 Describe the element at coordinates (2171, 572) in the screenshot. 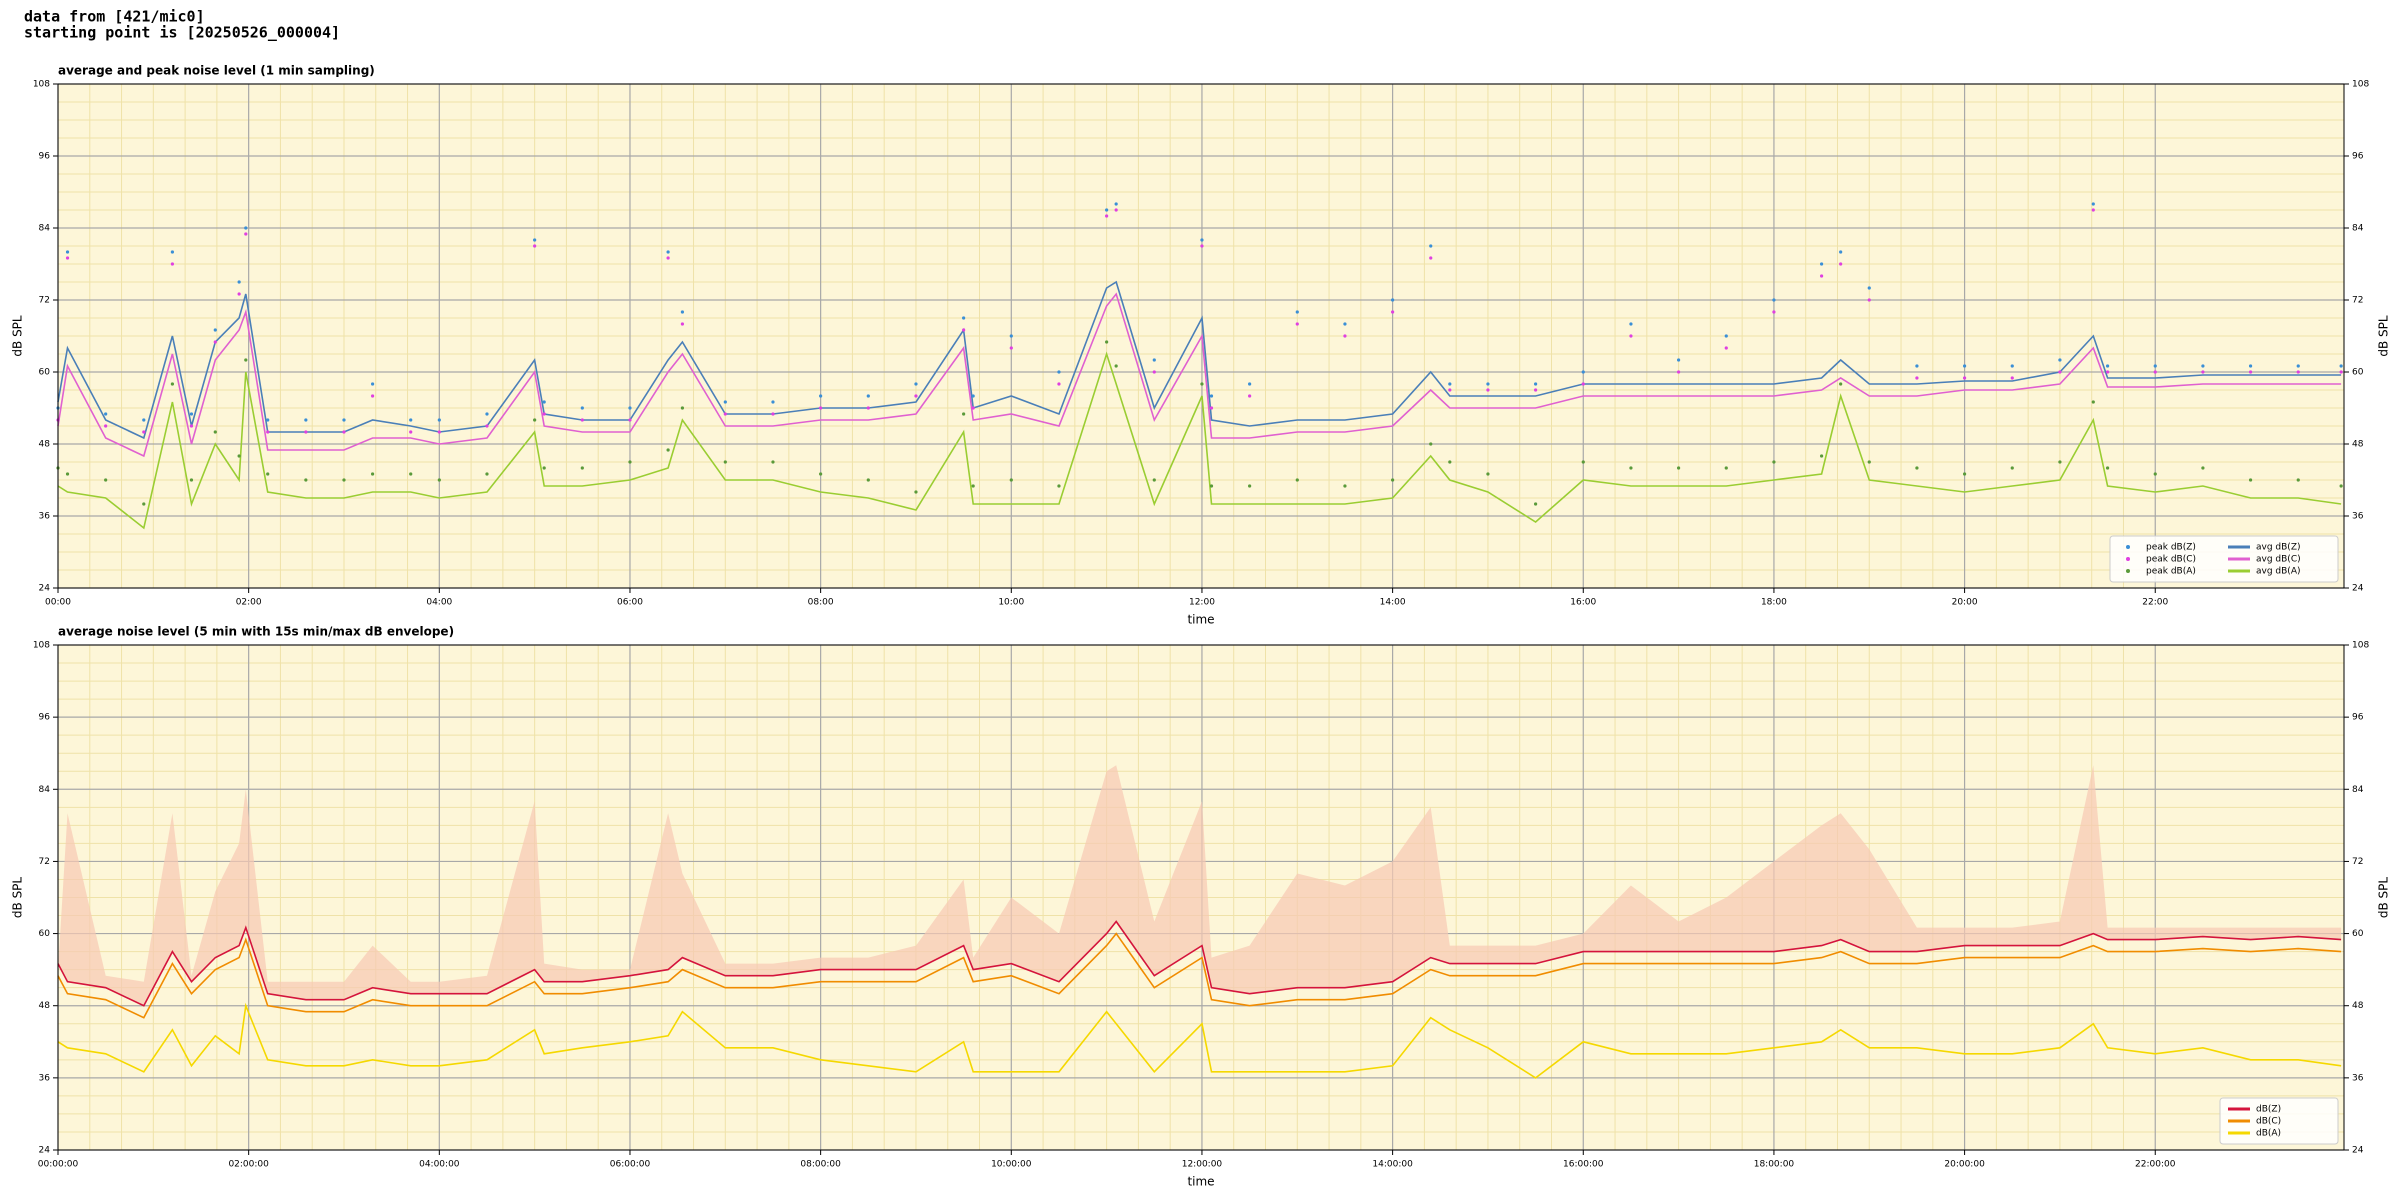

I see `legend-label: peak dB(A)` at that location.